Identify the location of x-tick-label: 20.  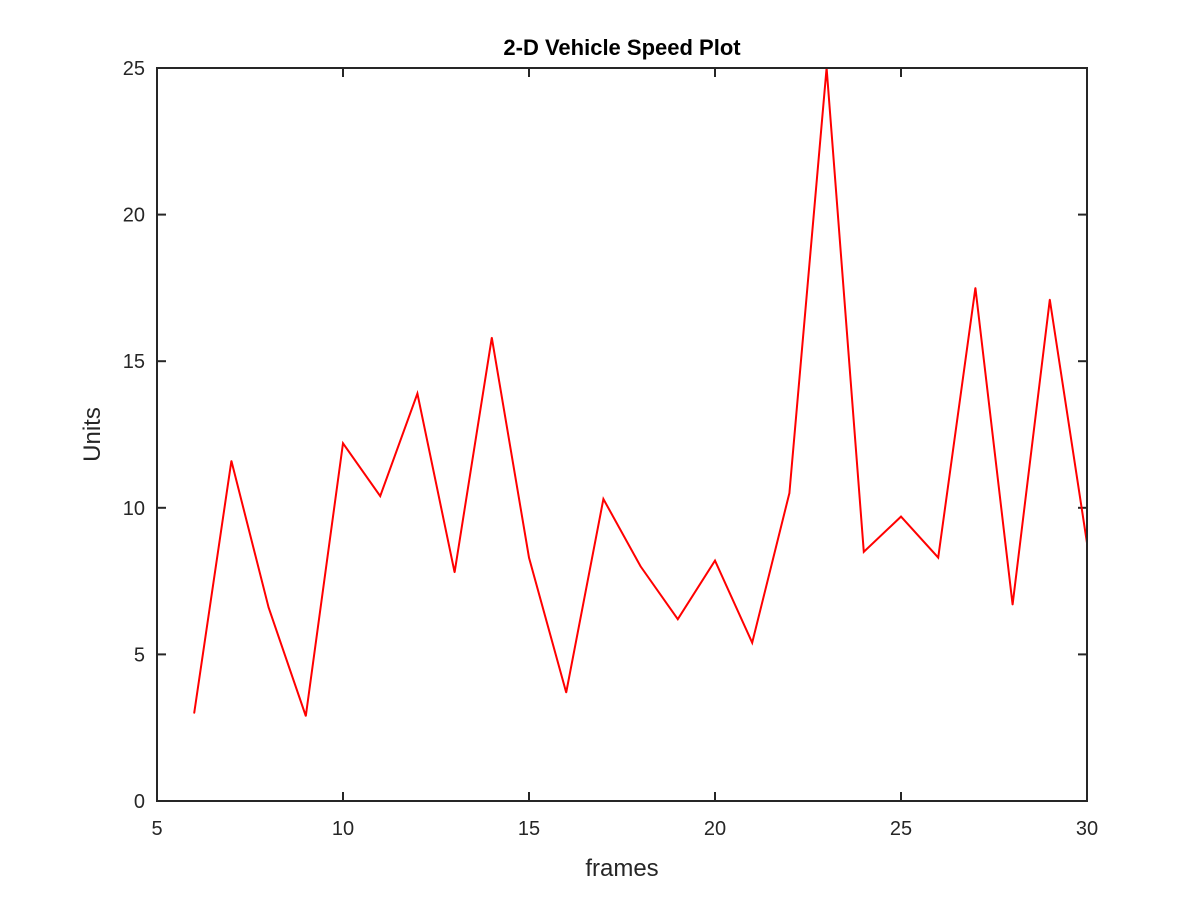
(715, 829).